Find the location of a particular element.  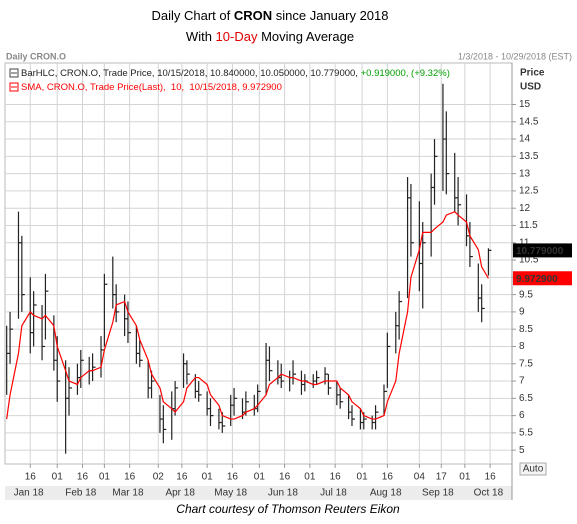

price-tag-label: 9.972900 is located at coordinates (537, 279).